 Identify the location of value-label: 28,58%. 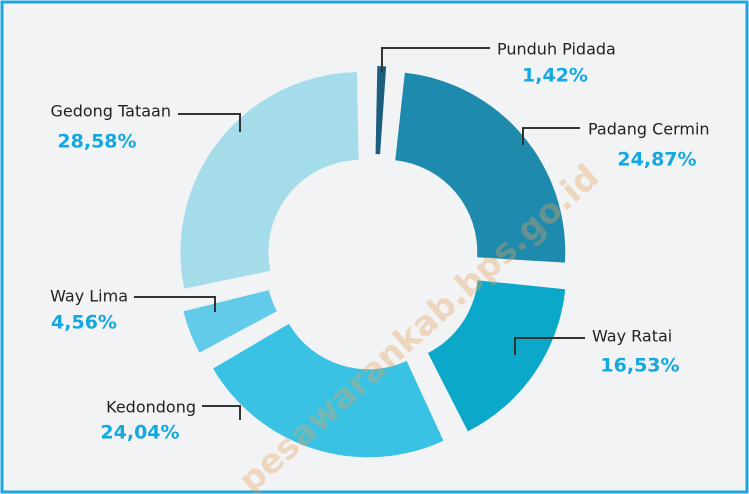
(96, 142).